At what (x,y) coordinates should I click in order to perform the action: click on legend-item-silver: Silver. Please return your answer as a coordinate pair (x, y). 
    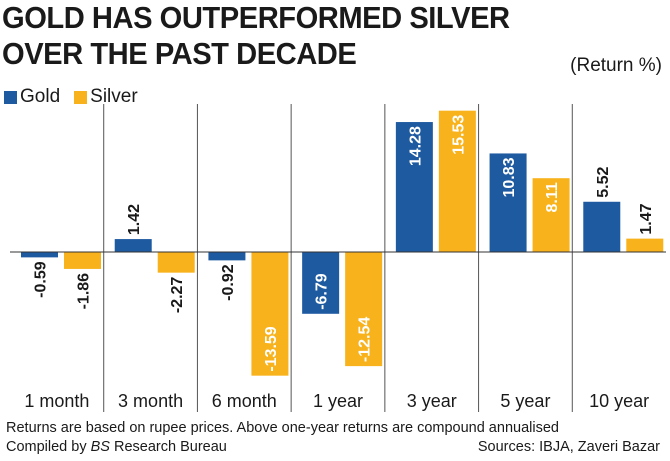
    Looking at the image, I should click on (106, 97).